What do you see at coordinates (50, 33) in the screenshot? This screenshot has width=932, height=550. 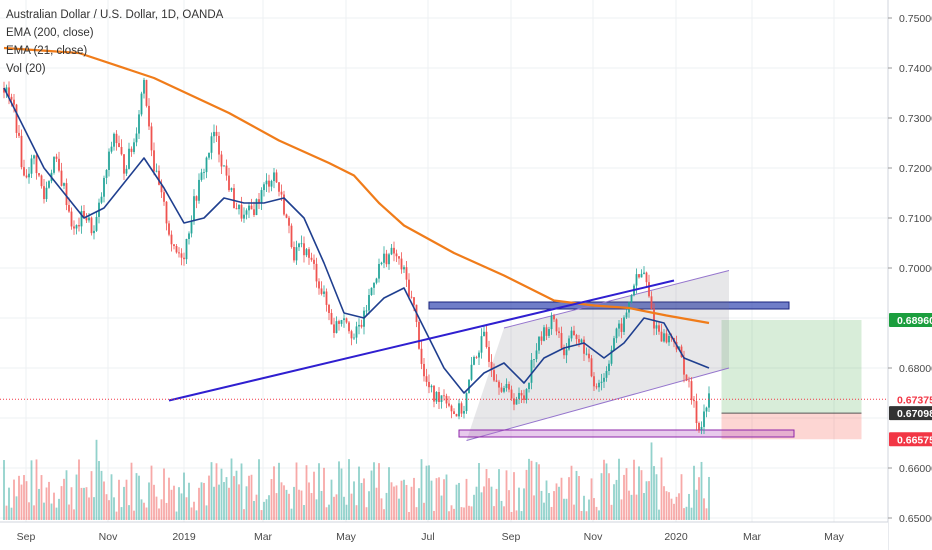 I see `ema200-label: EMA (200, close)` at bounding box center [50, 33].